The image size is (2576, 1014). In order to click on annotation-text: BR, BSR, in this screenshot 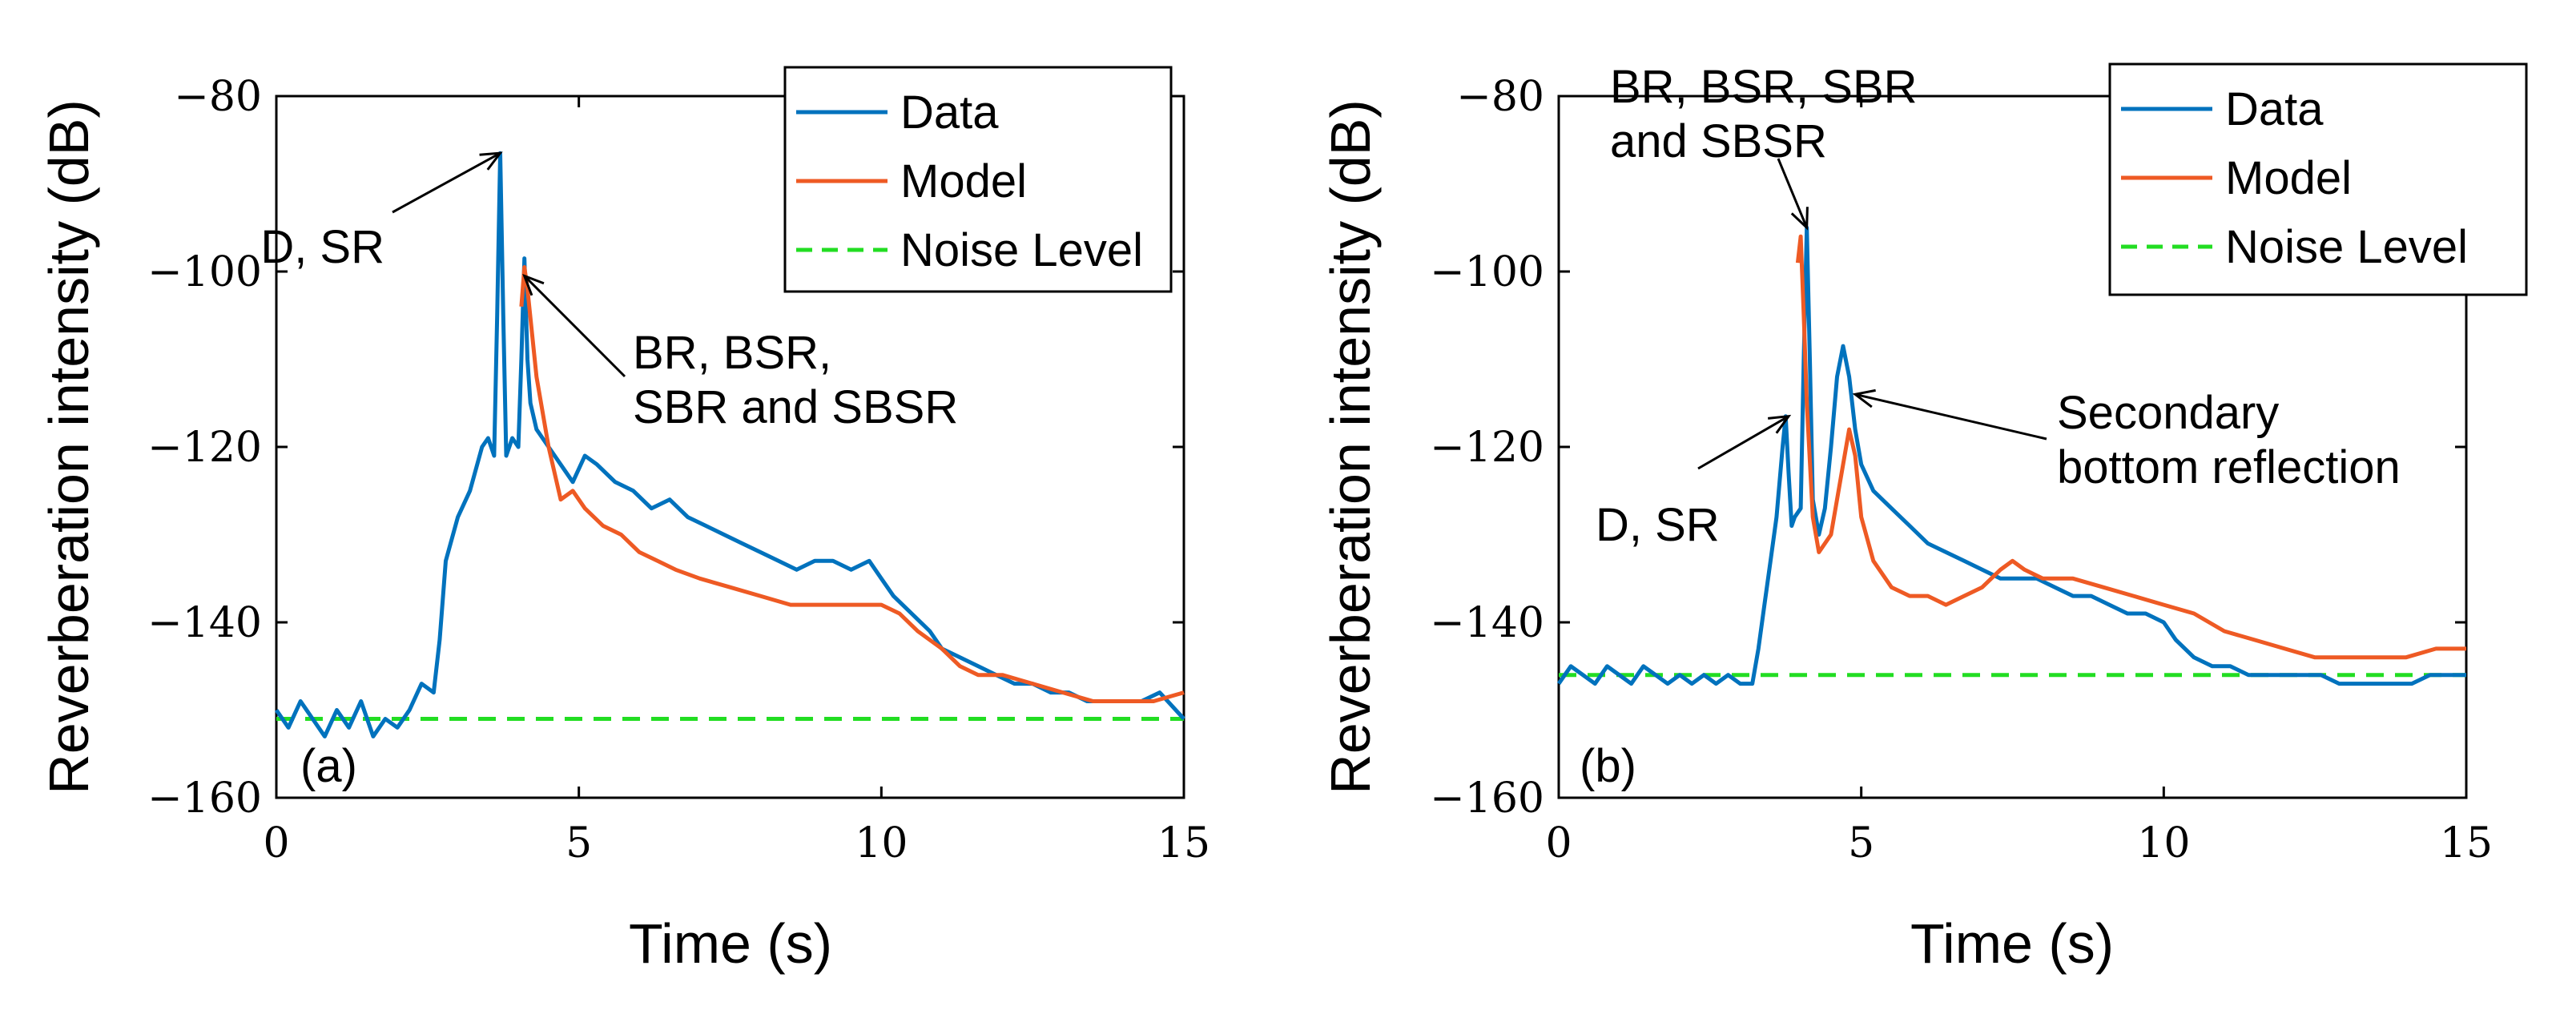, I will do `click(732, 353)`.